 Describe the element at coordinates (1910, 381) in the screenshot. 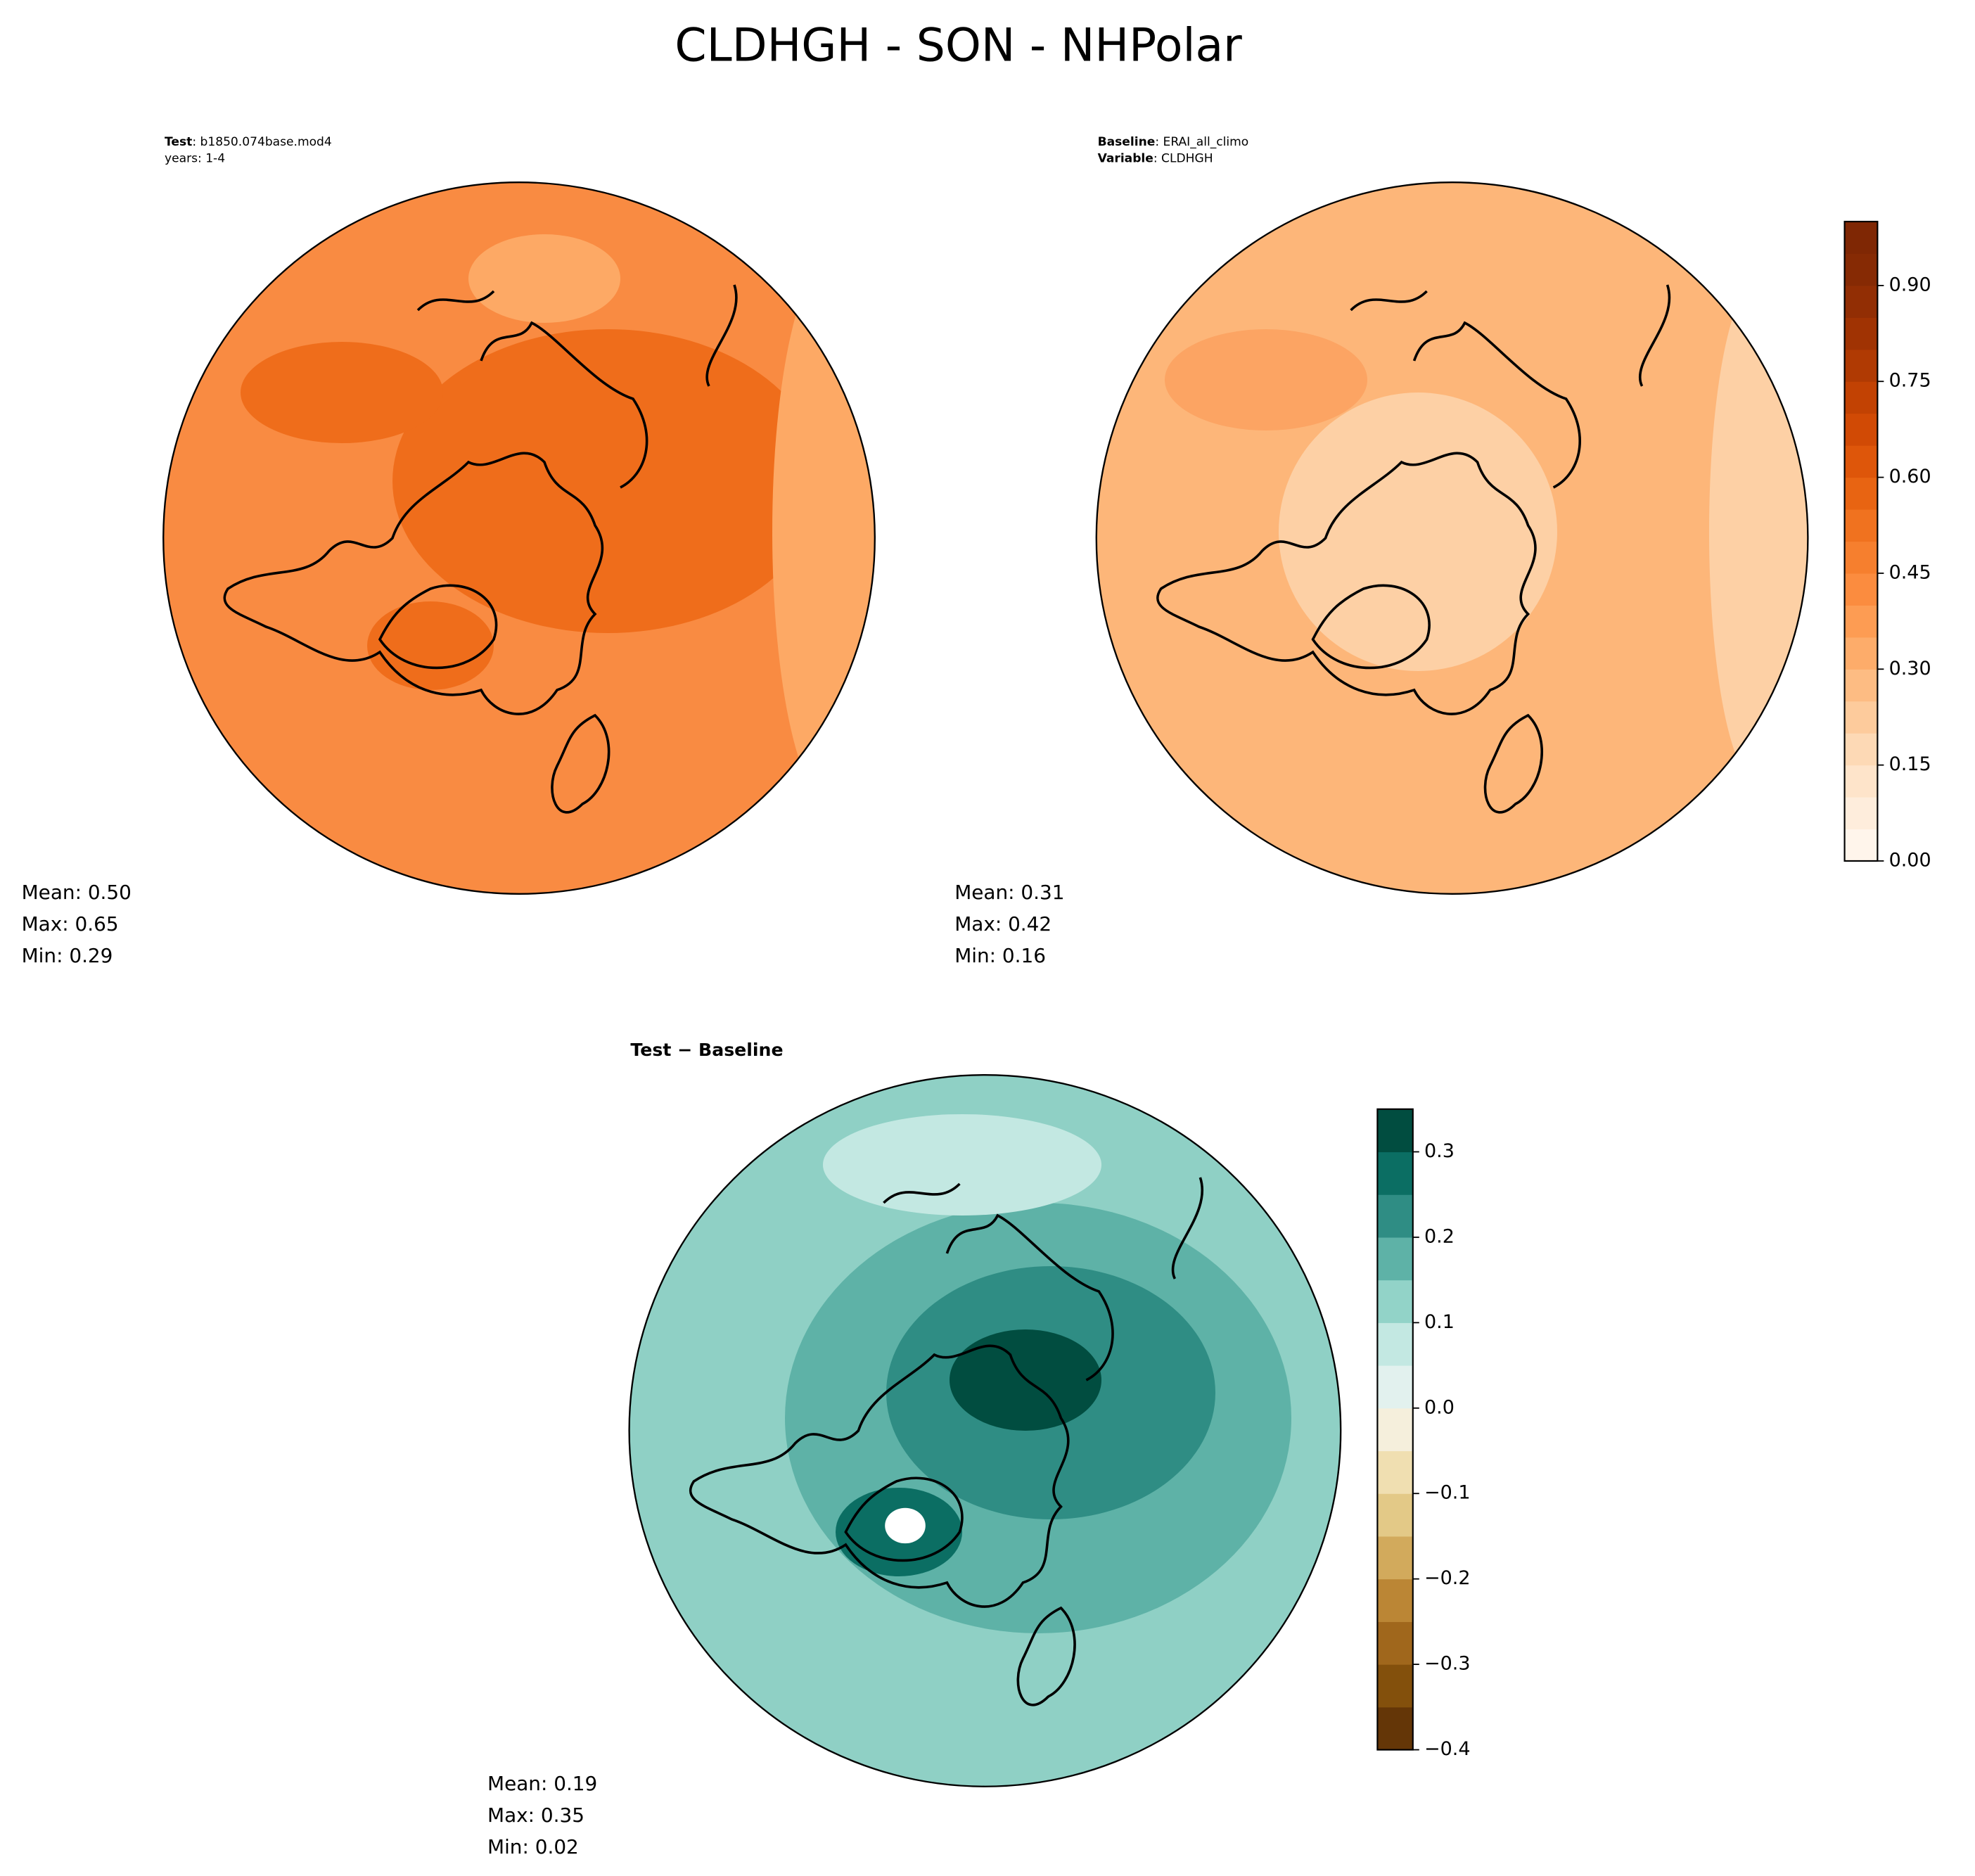

I see `colorbar-tick-label: 0.75` at that location.